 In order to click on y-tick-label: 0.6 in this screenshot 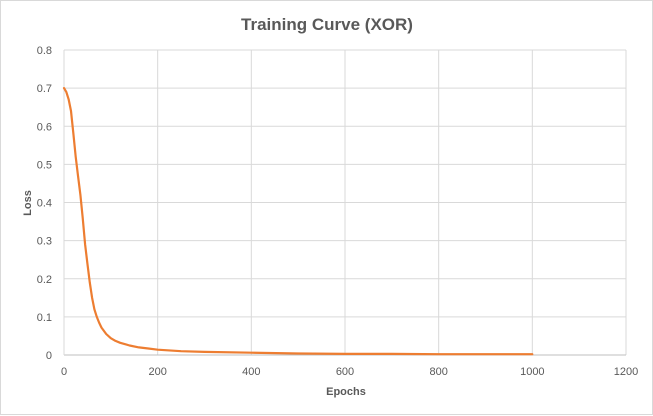, I will do `click(44, 127)`.